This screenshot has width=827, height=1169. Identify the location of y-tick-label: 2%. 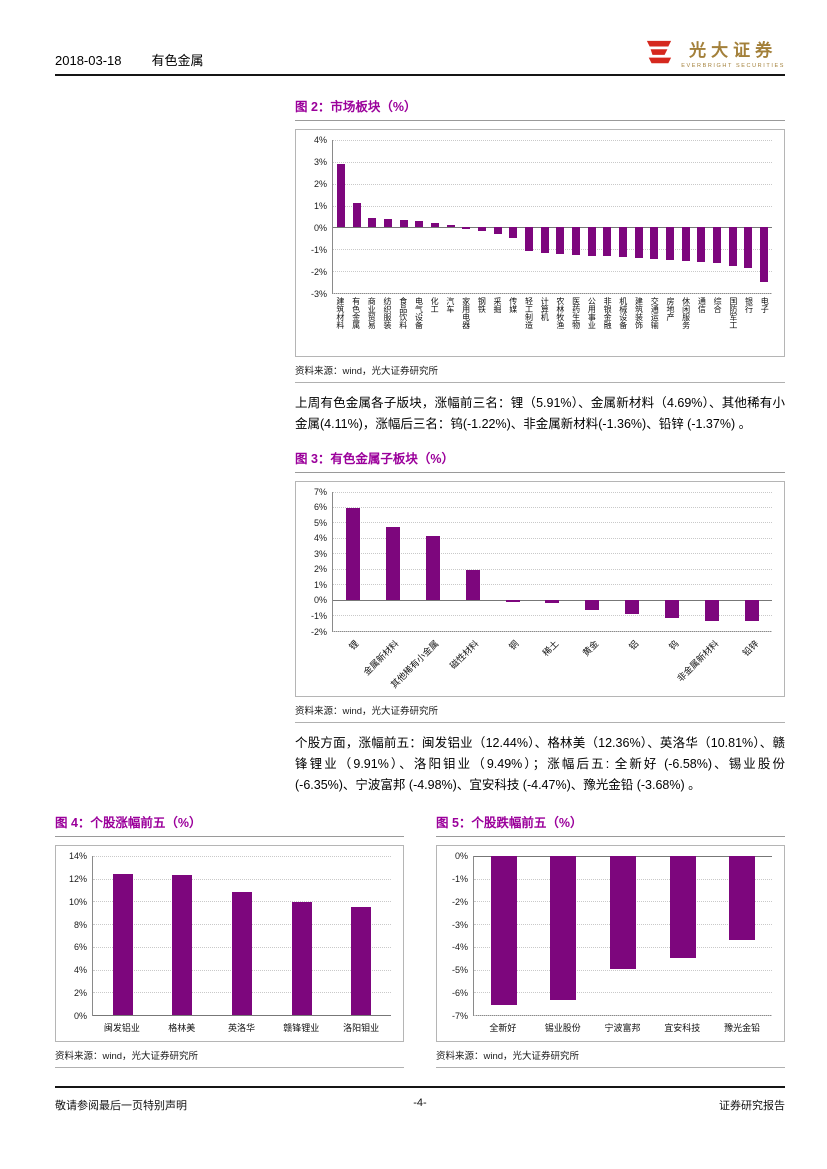
(320, 184).